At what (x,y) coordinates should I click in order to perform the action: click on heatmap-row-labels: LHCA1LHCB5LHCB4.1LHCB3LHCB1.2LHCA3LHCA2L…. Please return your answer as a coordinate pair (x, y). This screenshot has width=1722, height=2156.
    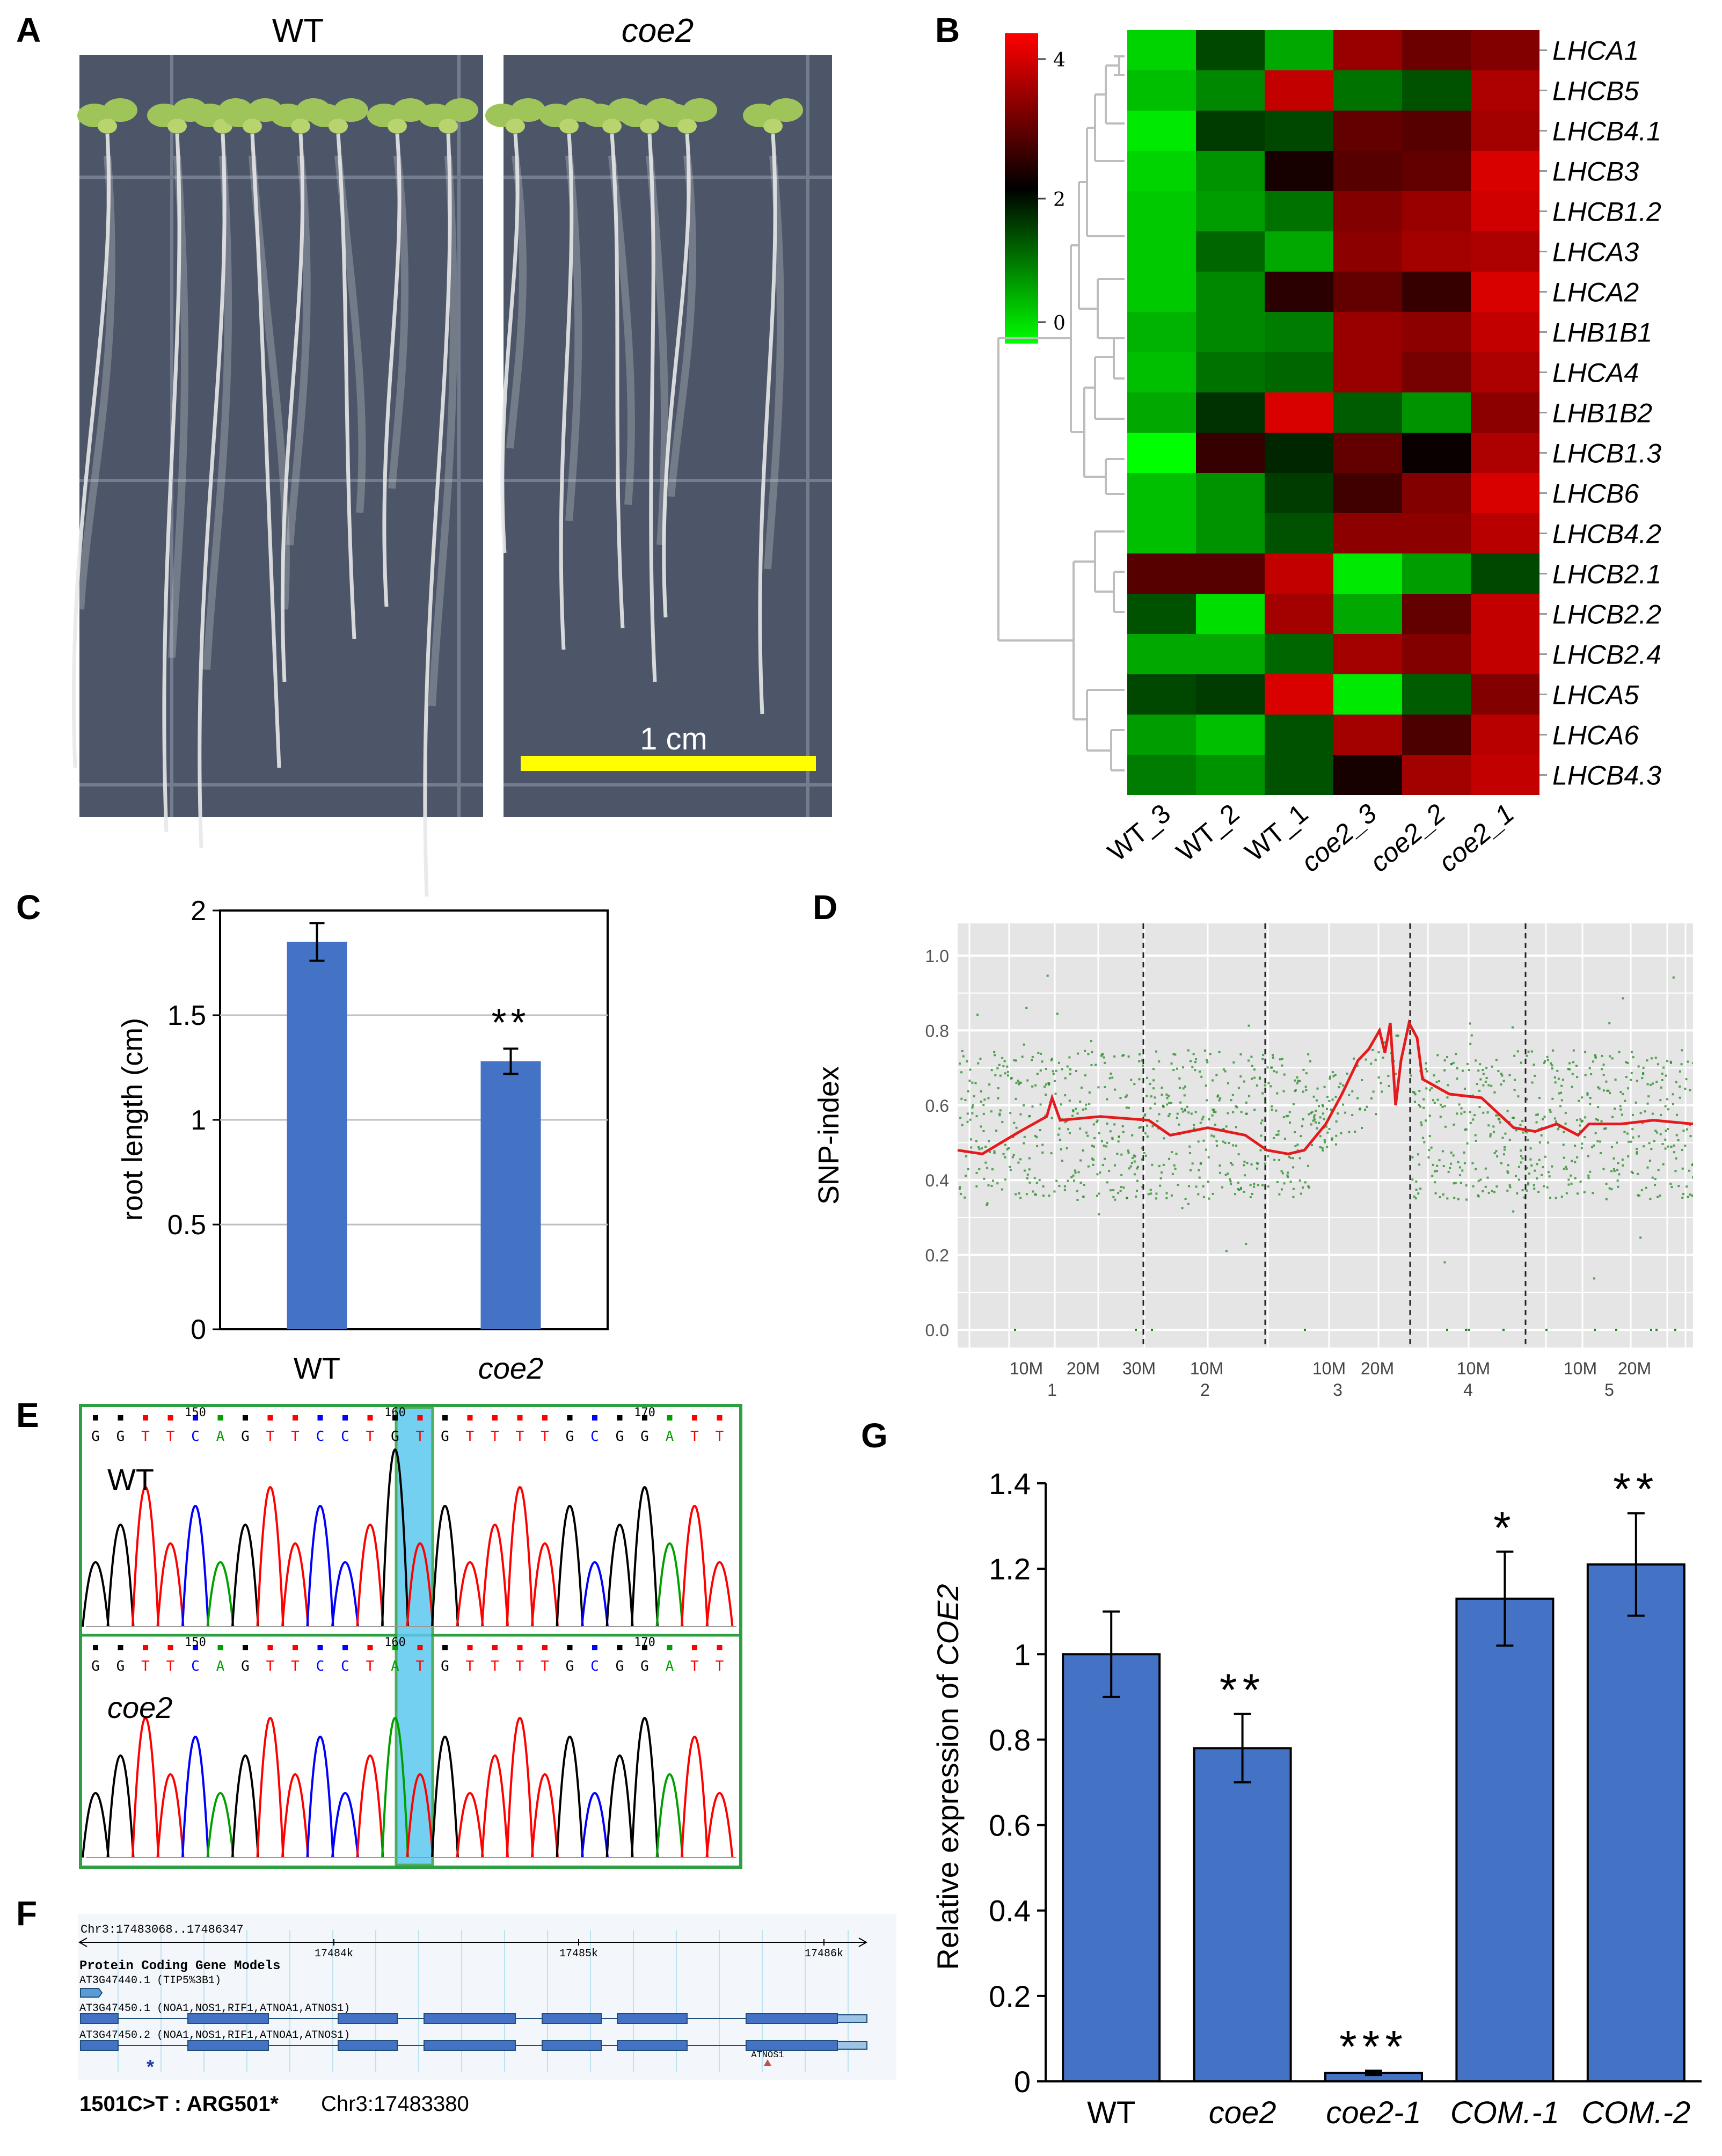
    Looking at the image, I should click on (1600, 413).